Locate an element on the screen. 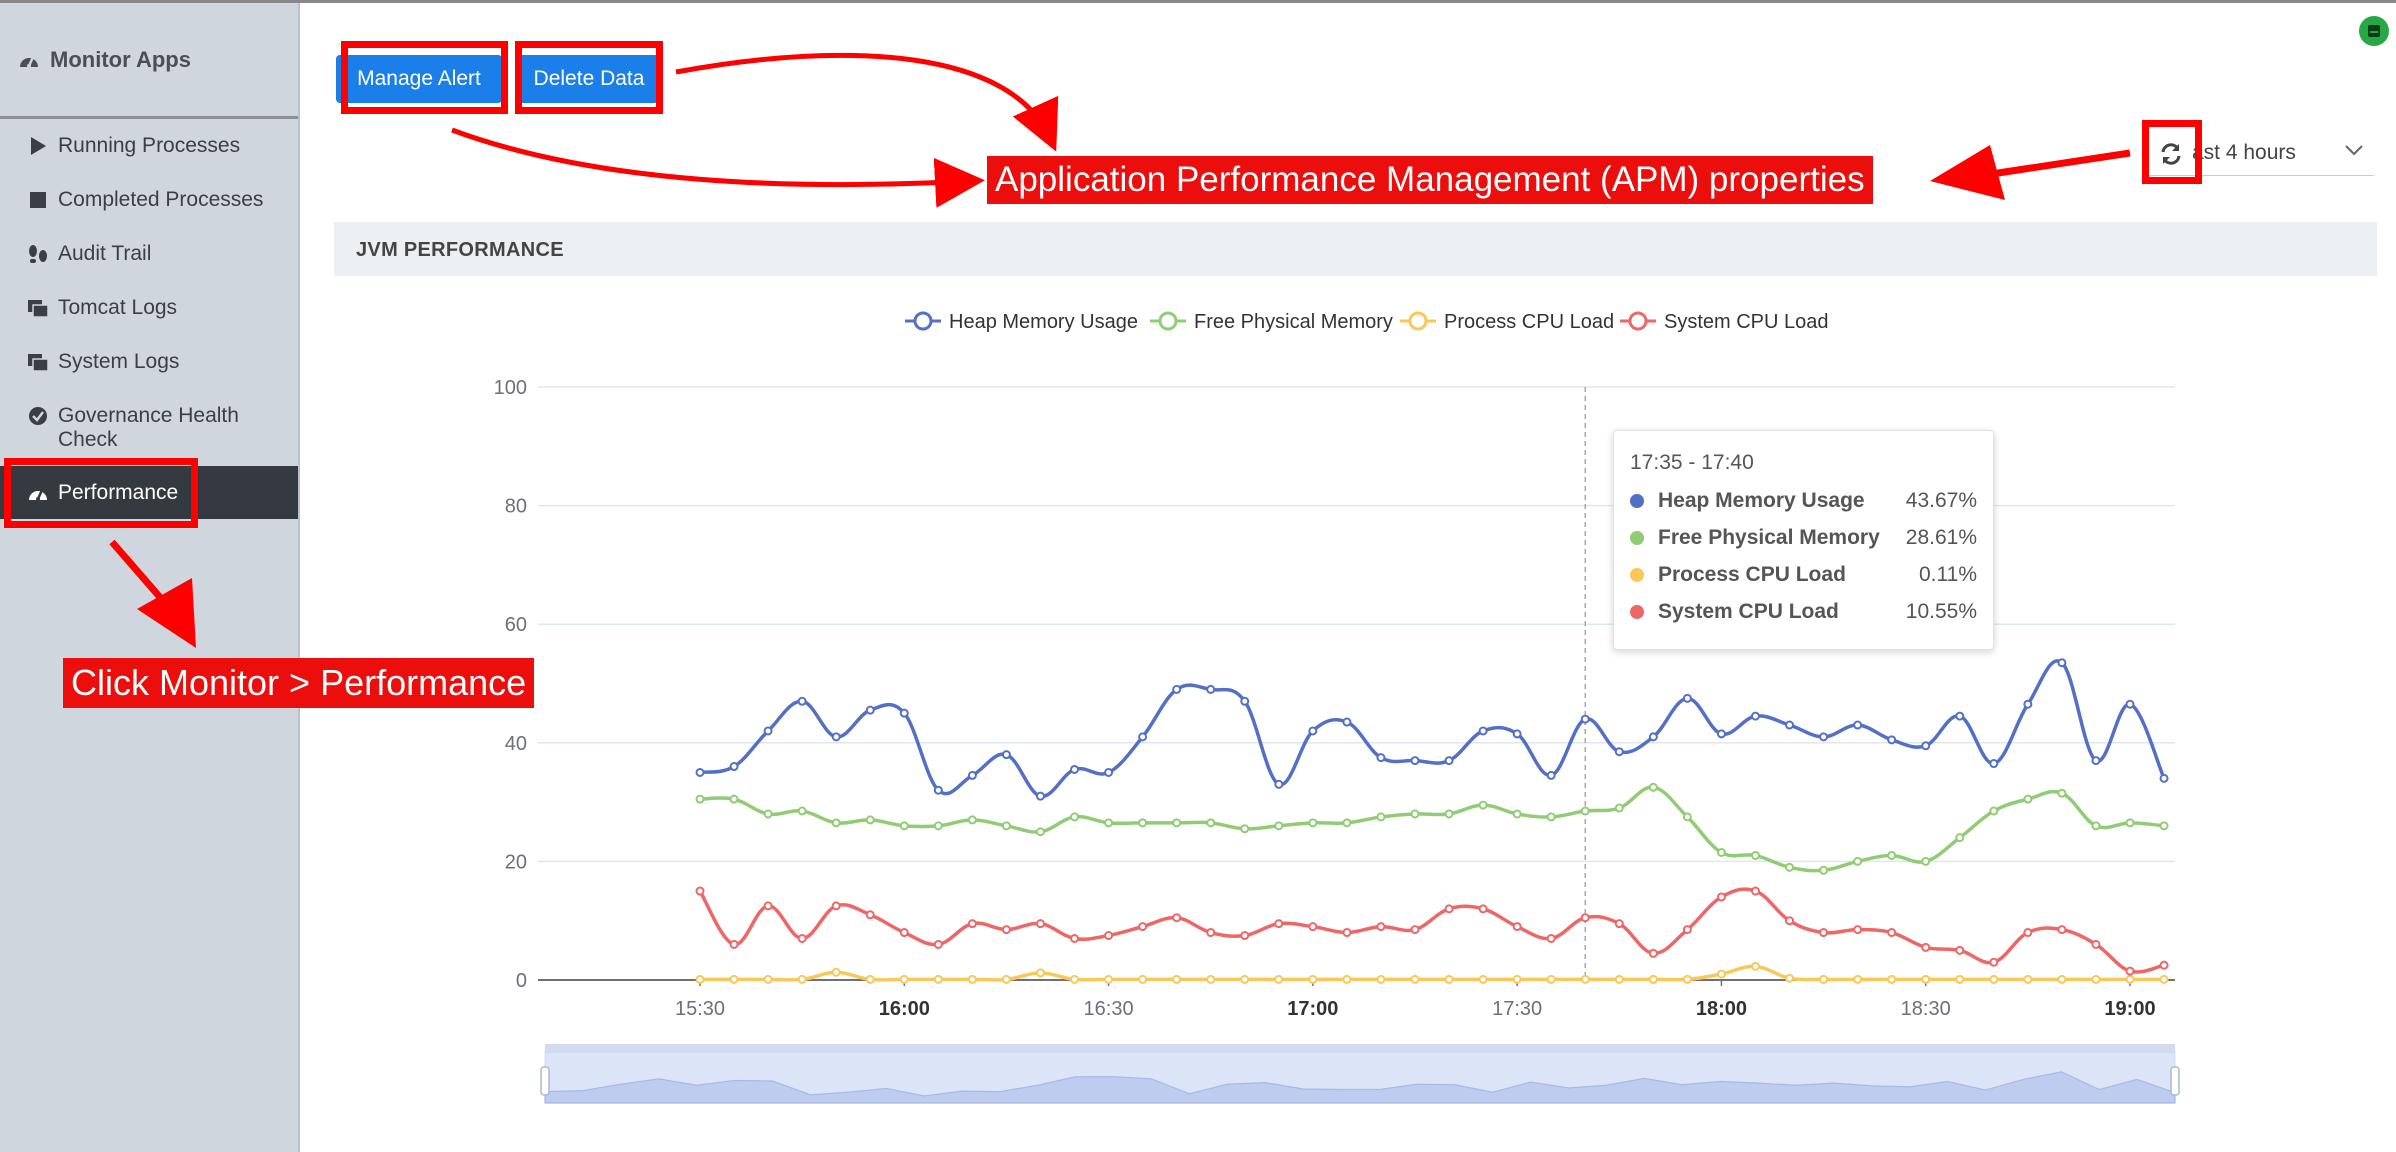  delete-data-button: Delete Data is located at coordinates (589, 79).